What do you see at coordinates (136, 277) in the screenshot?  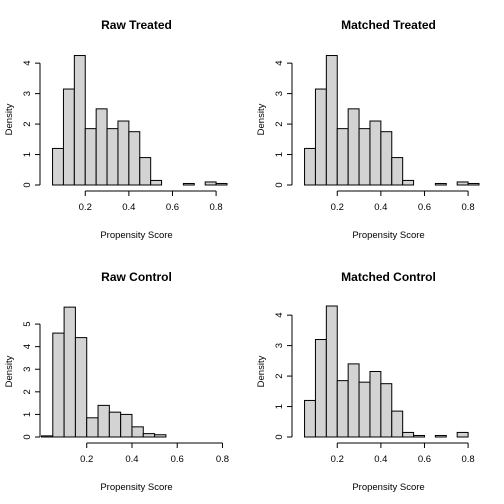 I see `chart-title: Raw Control` at bounding box center [136, 277].